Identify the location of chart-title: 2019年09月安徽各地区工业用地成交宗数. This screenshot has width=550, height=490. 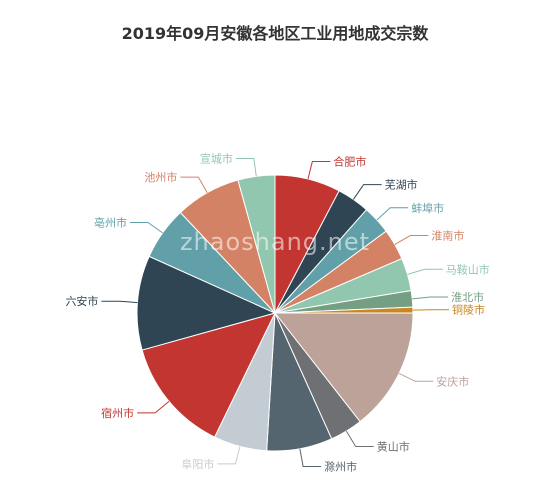
(275, 33).